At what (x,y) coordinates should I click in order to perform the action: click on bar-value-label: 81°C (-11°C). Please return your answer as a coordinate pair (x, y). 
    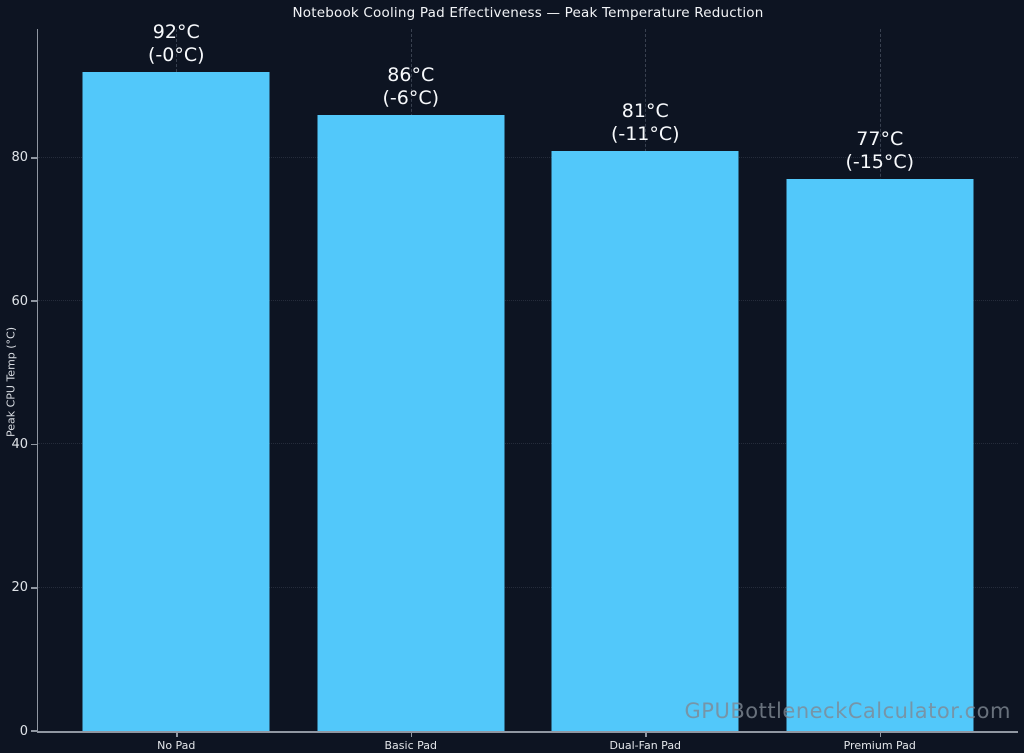
    Looking at the image, I should click on (645, 123).